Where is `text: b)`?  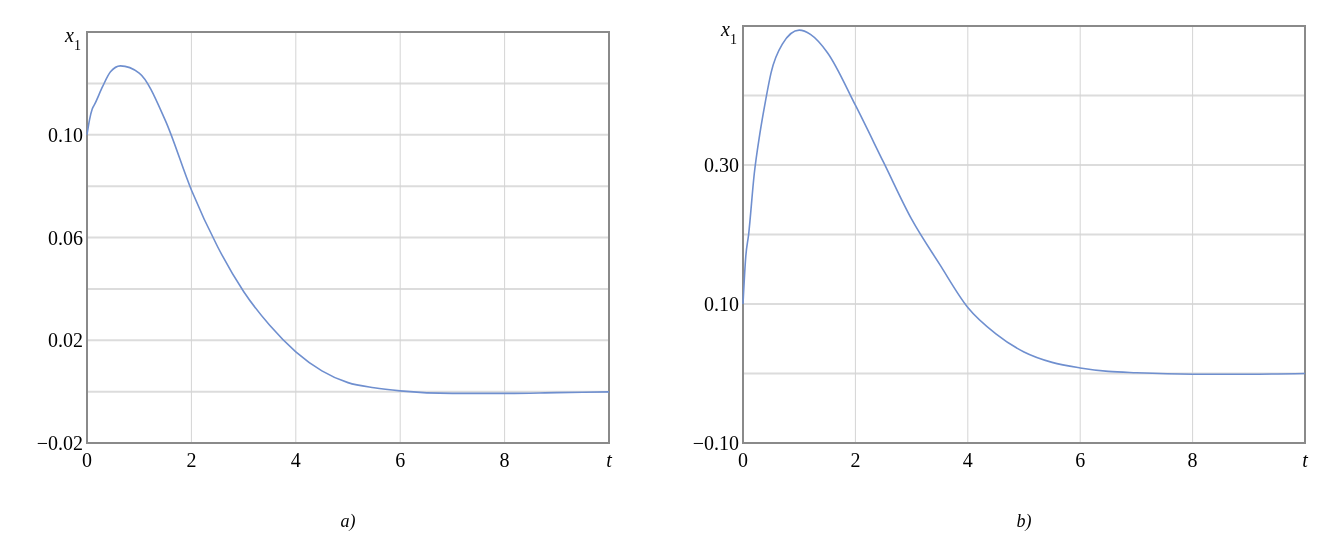
text: b) is located at coordinates (1024, 521).